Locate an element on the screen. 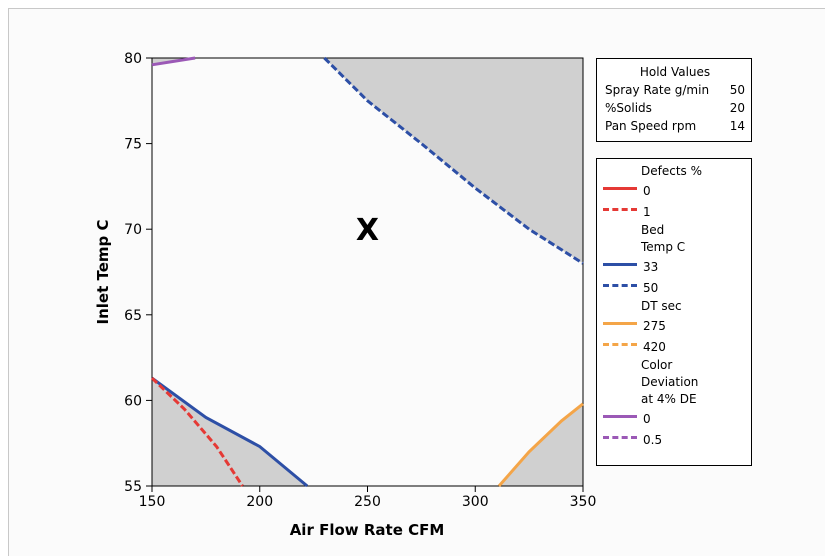 This screenshot has height=556, width=825. legend-group-title: Defects % is located at coordinates (672, 171).